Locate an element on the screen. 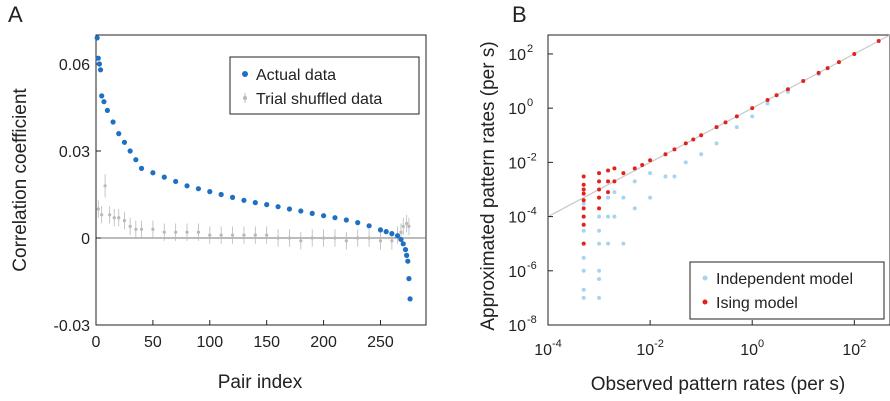 Image resolution: width=890 pixels, height=401 pixels. panel-b-letter: B is located at coordinates (519, 14).